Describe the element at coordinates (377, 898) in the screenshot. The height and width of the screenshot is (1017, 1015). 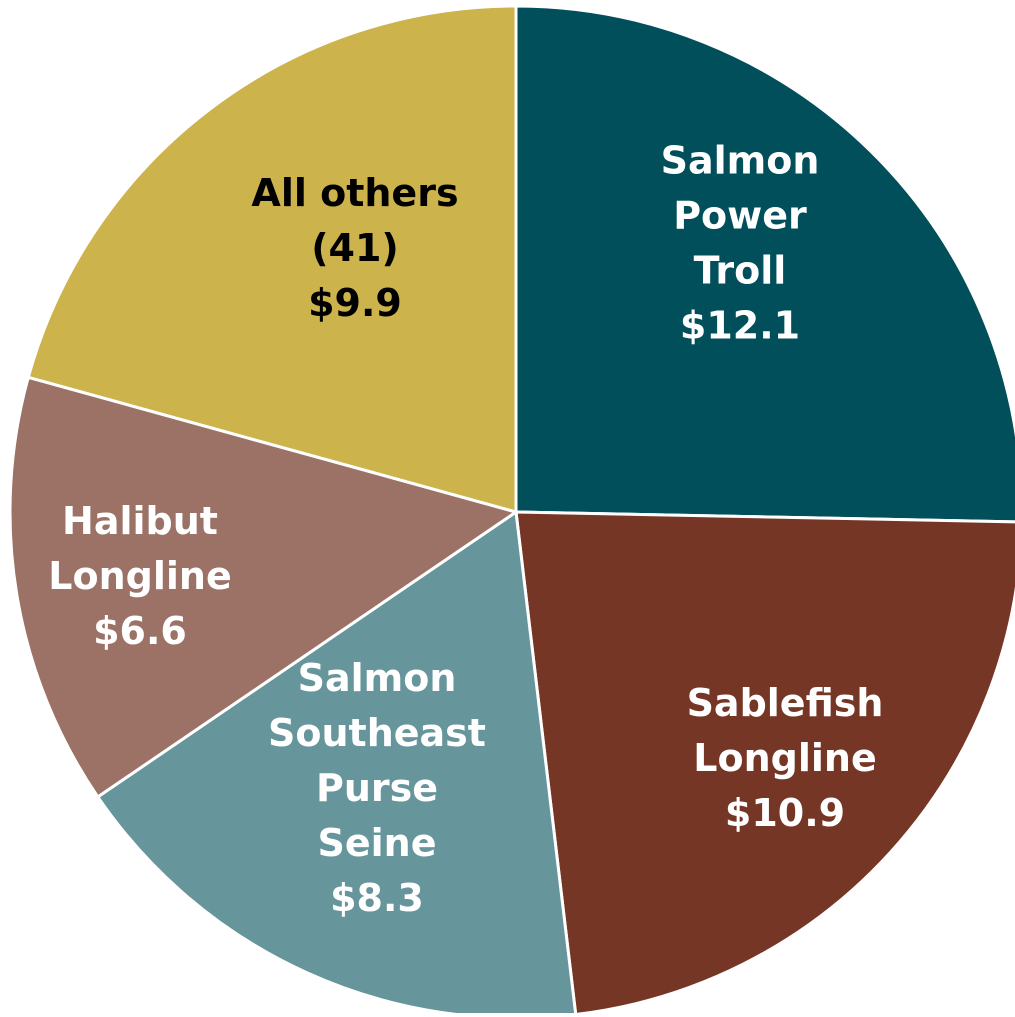
I see `value-label: $8.3` at that location.